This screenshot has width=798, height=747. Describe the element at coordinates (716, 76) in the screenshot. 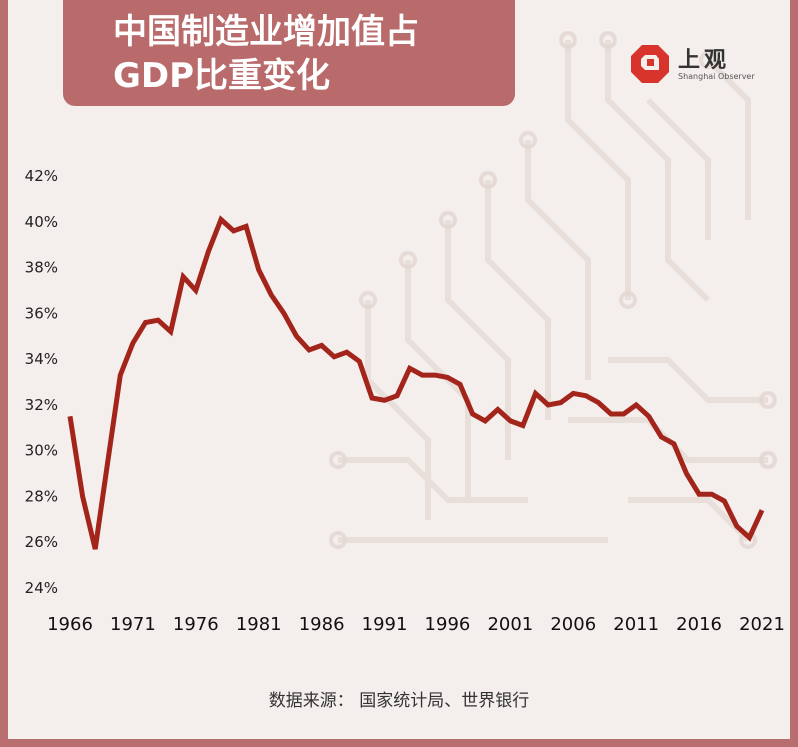

I see `logo-subtitle: Shanghai Observer` at that location.